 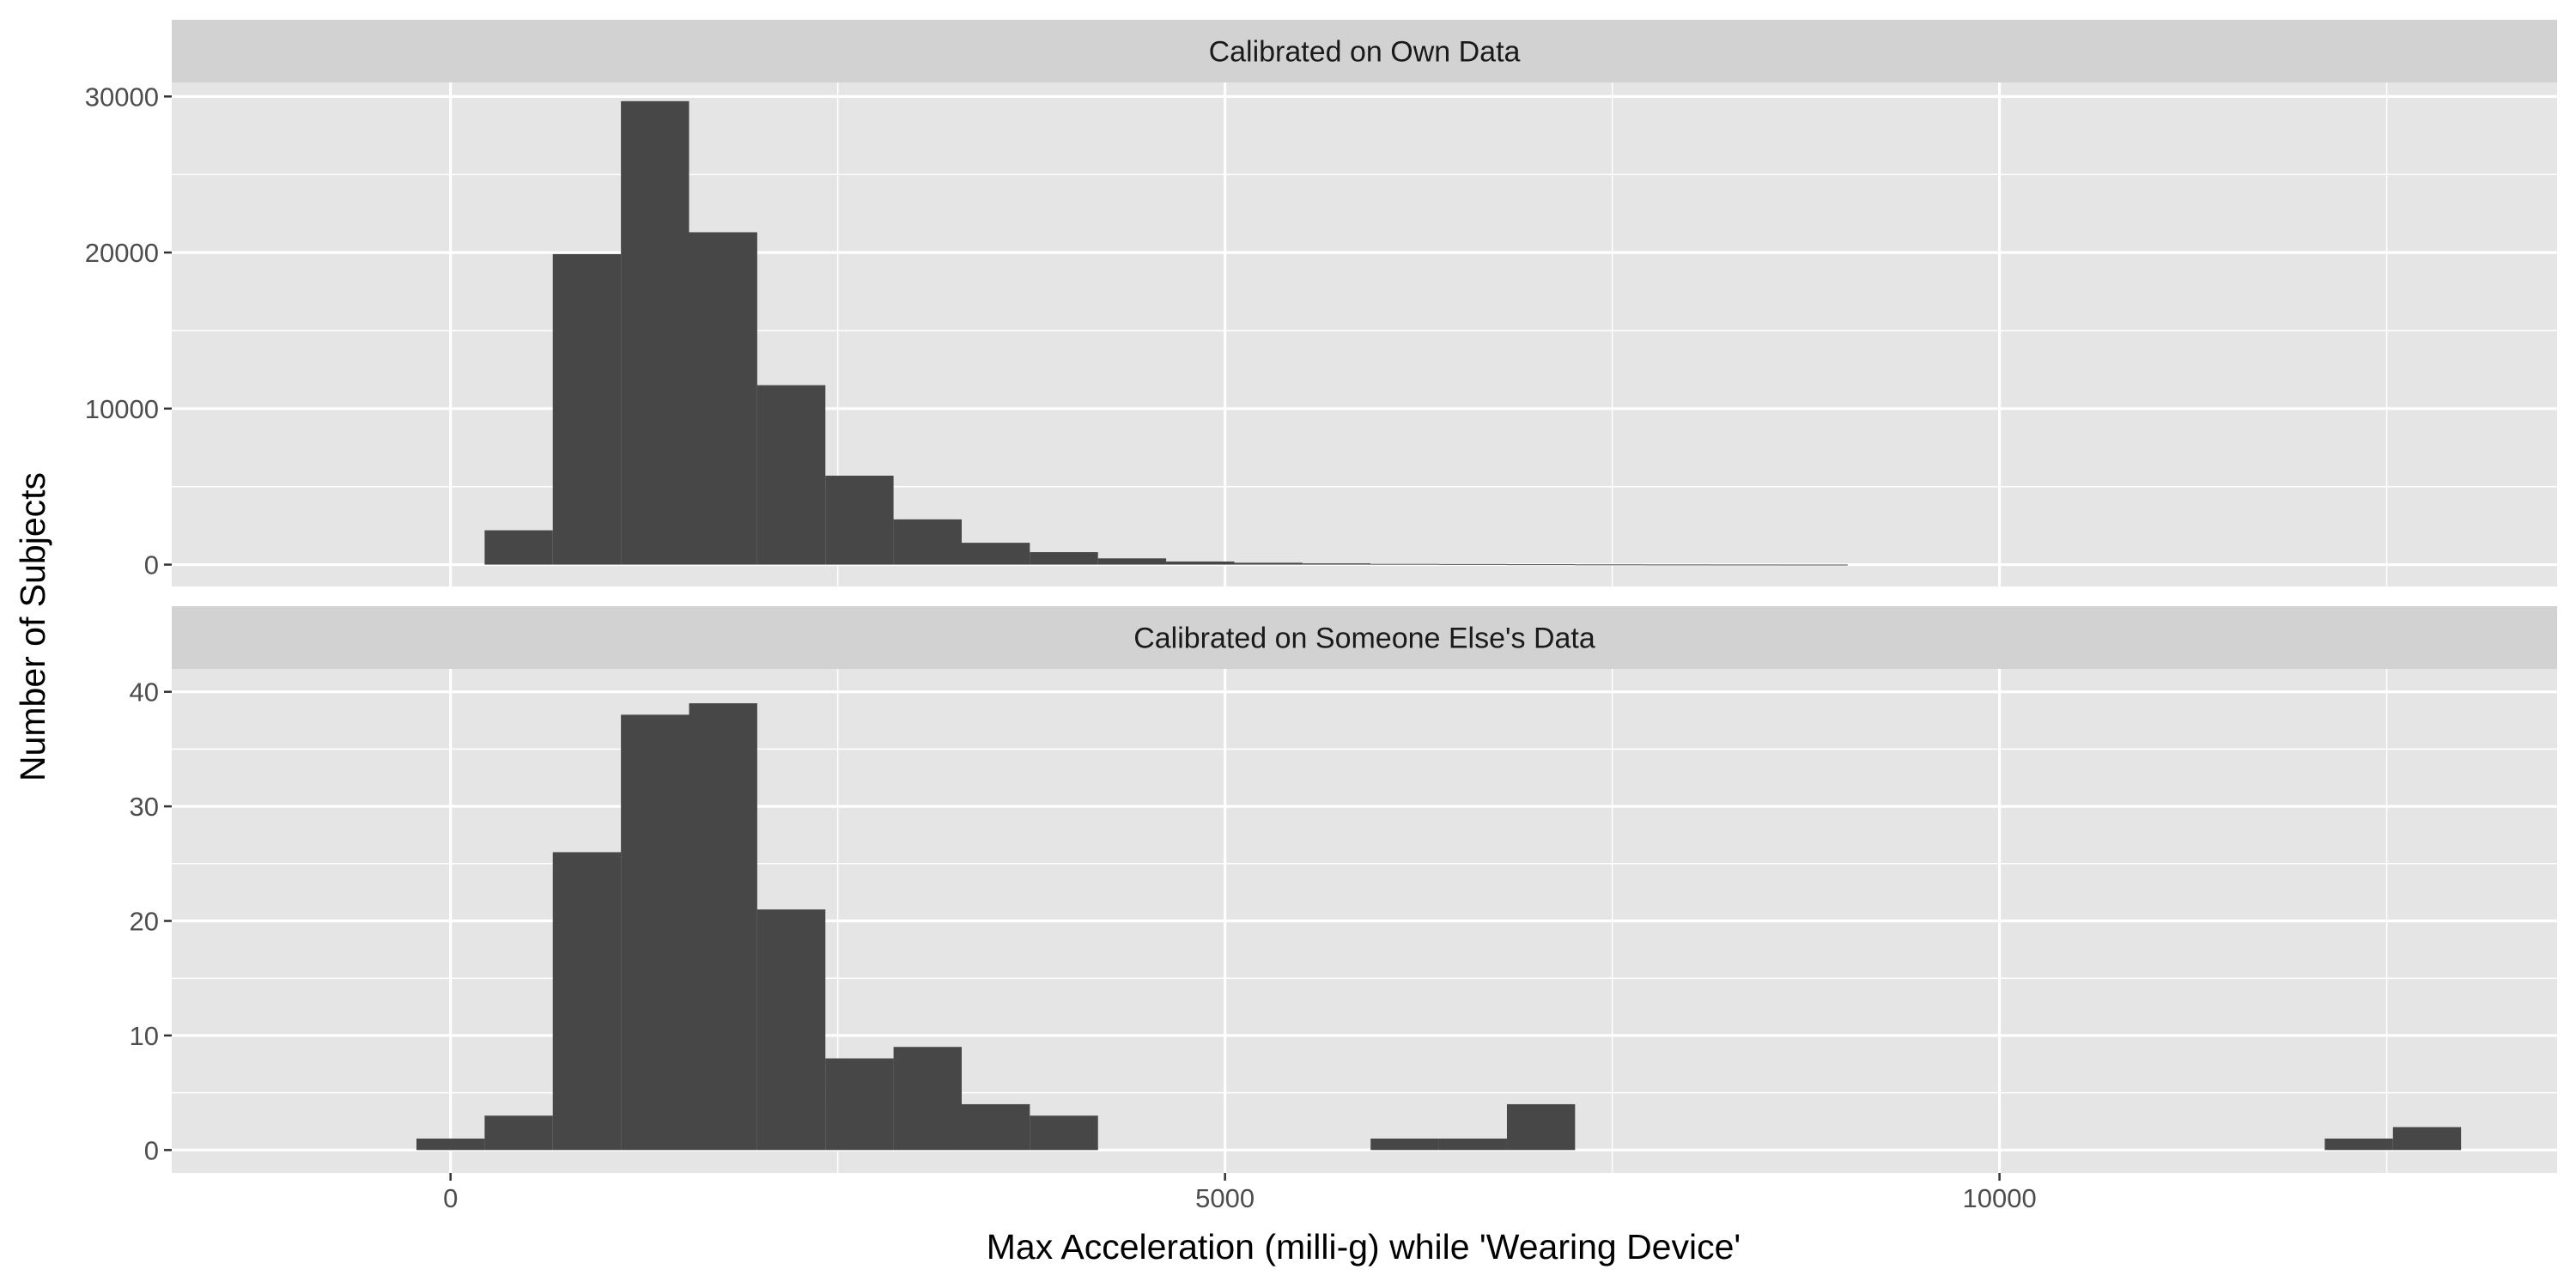 What do you see at coordinates (144, 1036) in the screenshot?
I see `y-tick-label: 10` at bounding box center [144, 1036].